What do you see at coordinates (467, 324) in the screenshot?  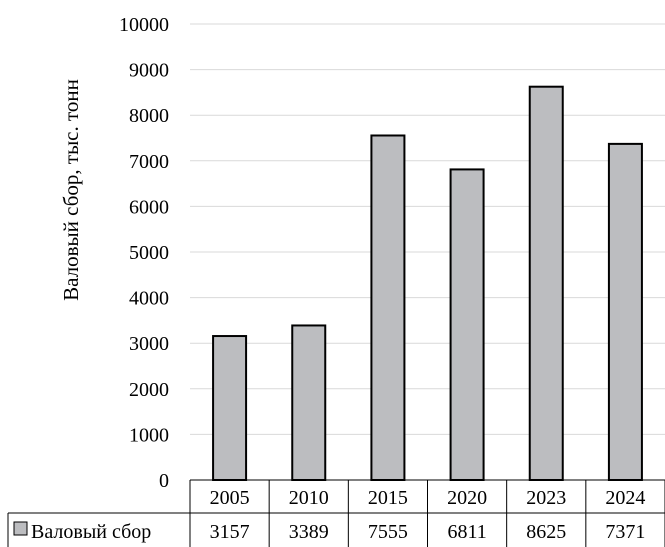 I see `bar-2020` at bounding box center [467, 324].